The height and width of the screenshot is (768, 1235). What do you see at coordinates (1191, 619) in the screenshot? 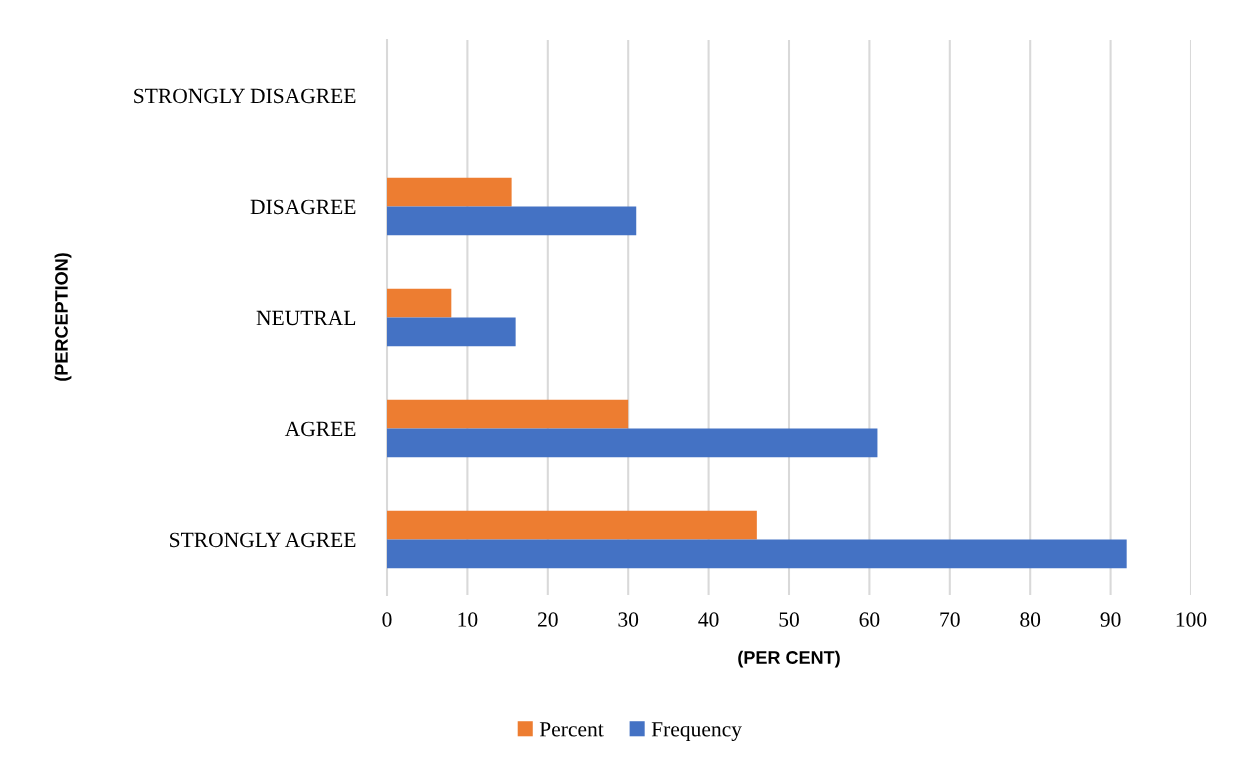
I see `x-tick-label: 100` at bounding box center [1191, 619].